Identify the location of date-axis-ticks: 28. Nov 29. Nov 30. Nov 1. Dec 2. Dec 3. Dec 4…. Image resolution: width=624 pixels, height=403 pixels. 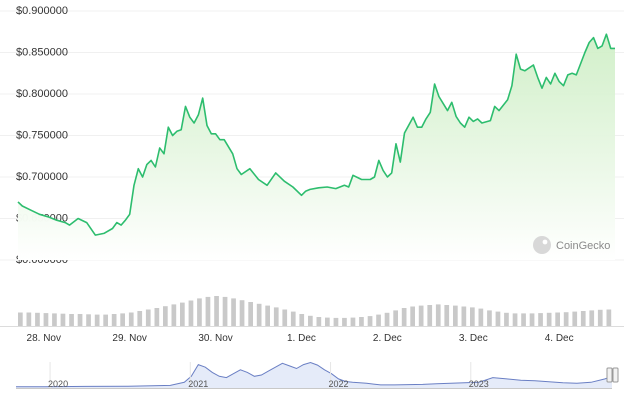
(300, 338).